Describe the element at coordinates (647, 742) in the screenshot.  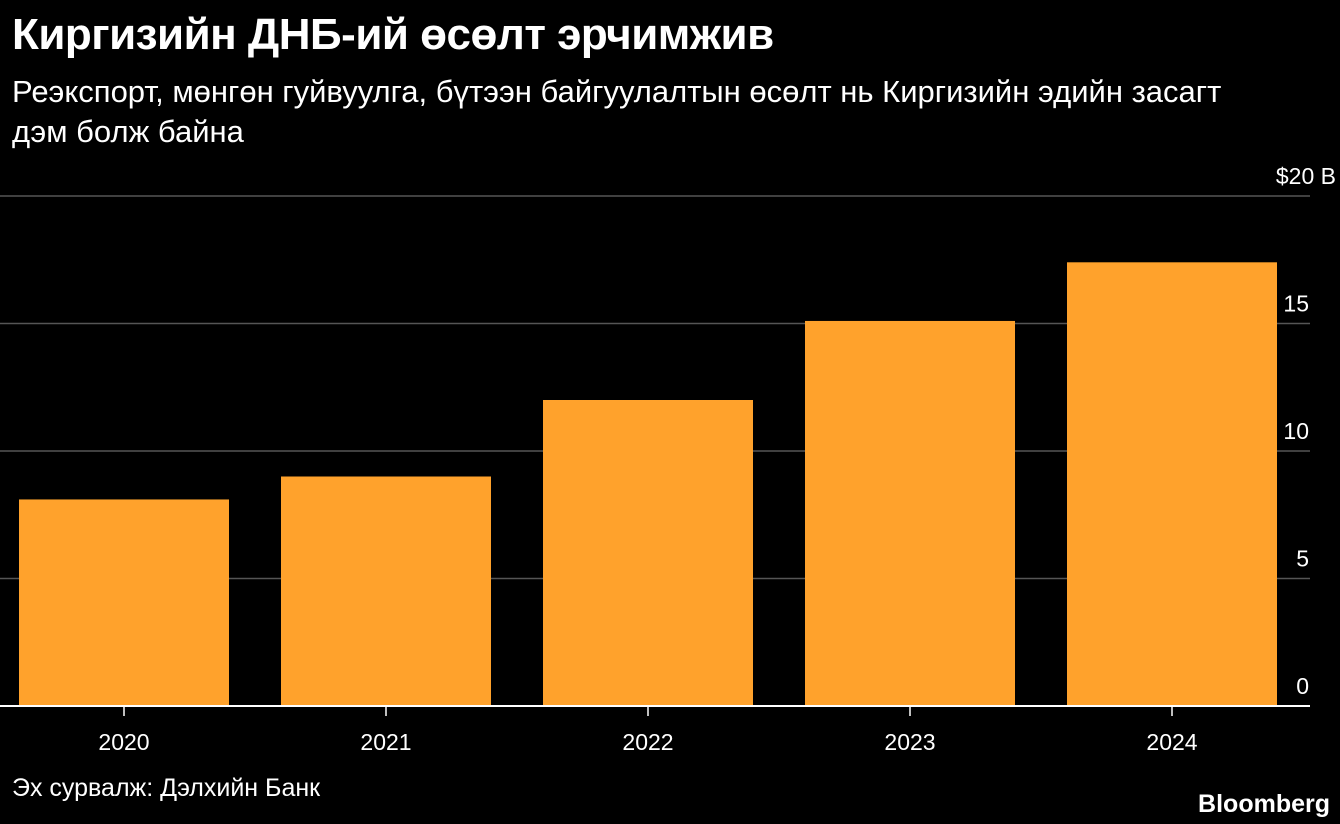
I see `x-tick-label: 2022` at that location.